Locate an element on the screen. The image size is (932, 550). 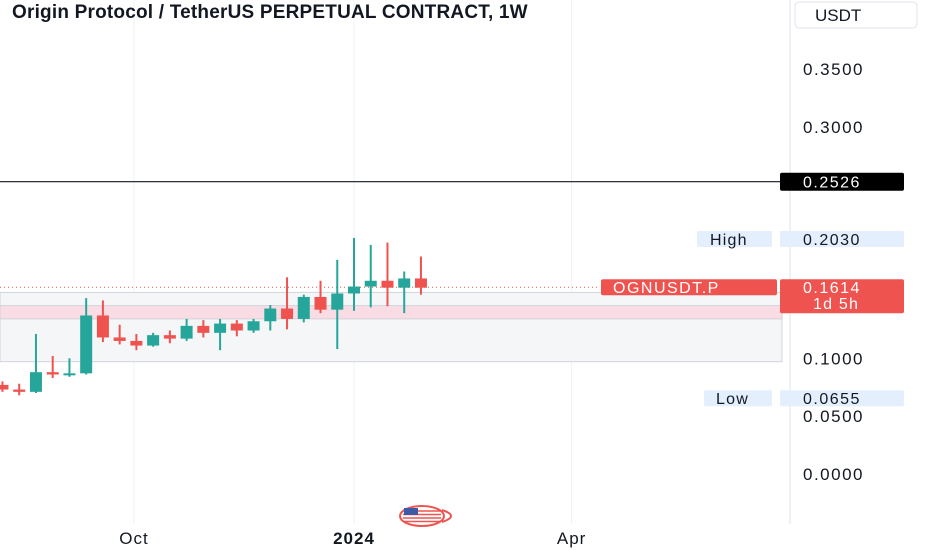
time-tick-label: Oct is located at coordinates (133, 538).